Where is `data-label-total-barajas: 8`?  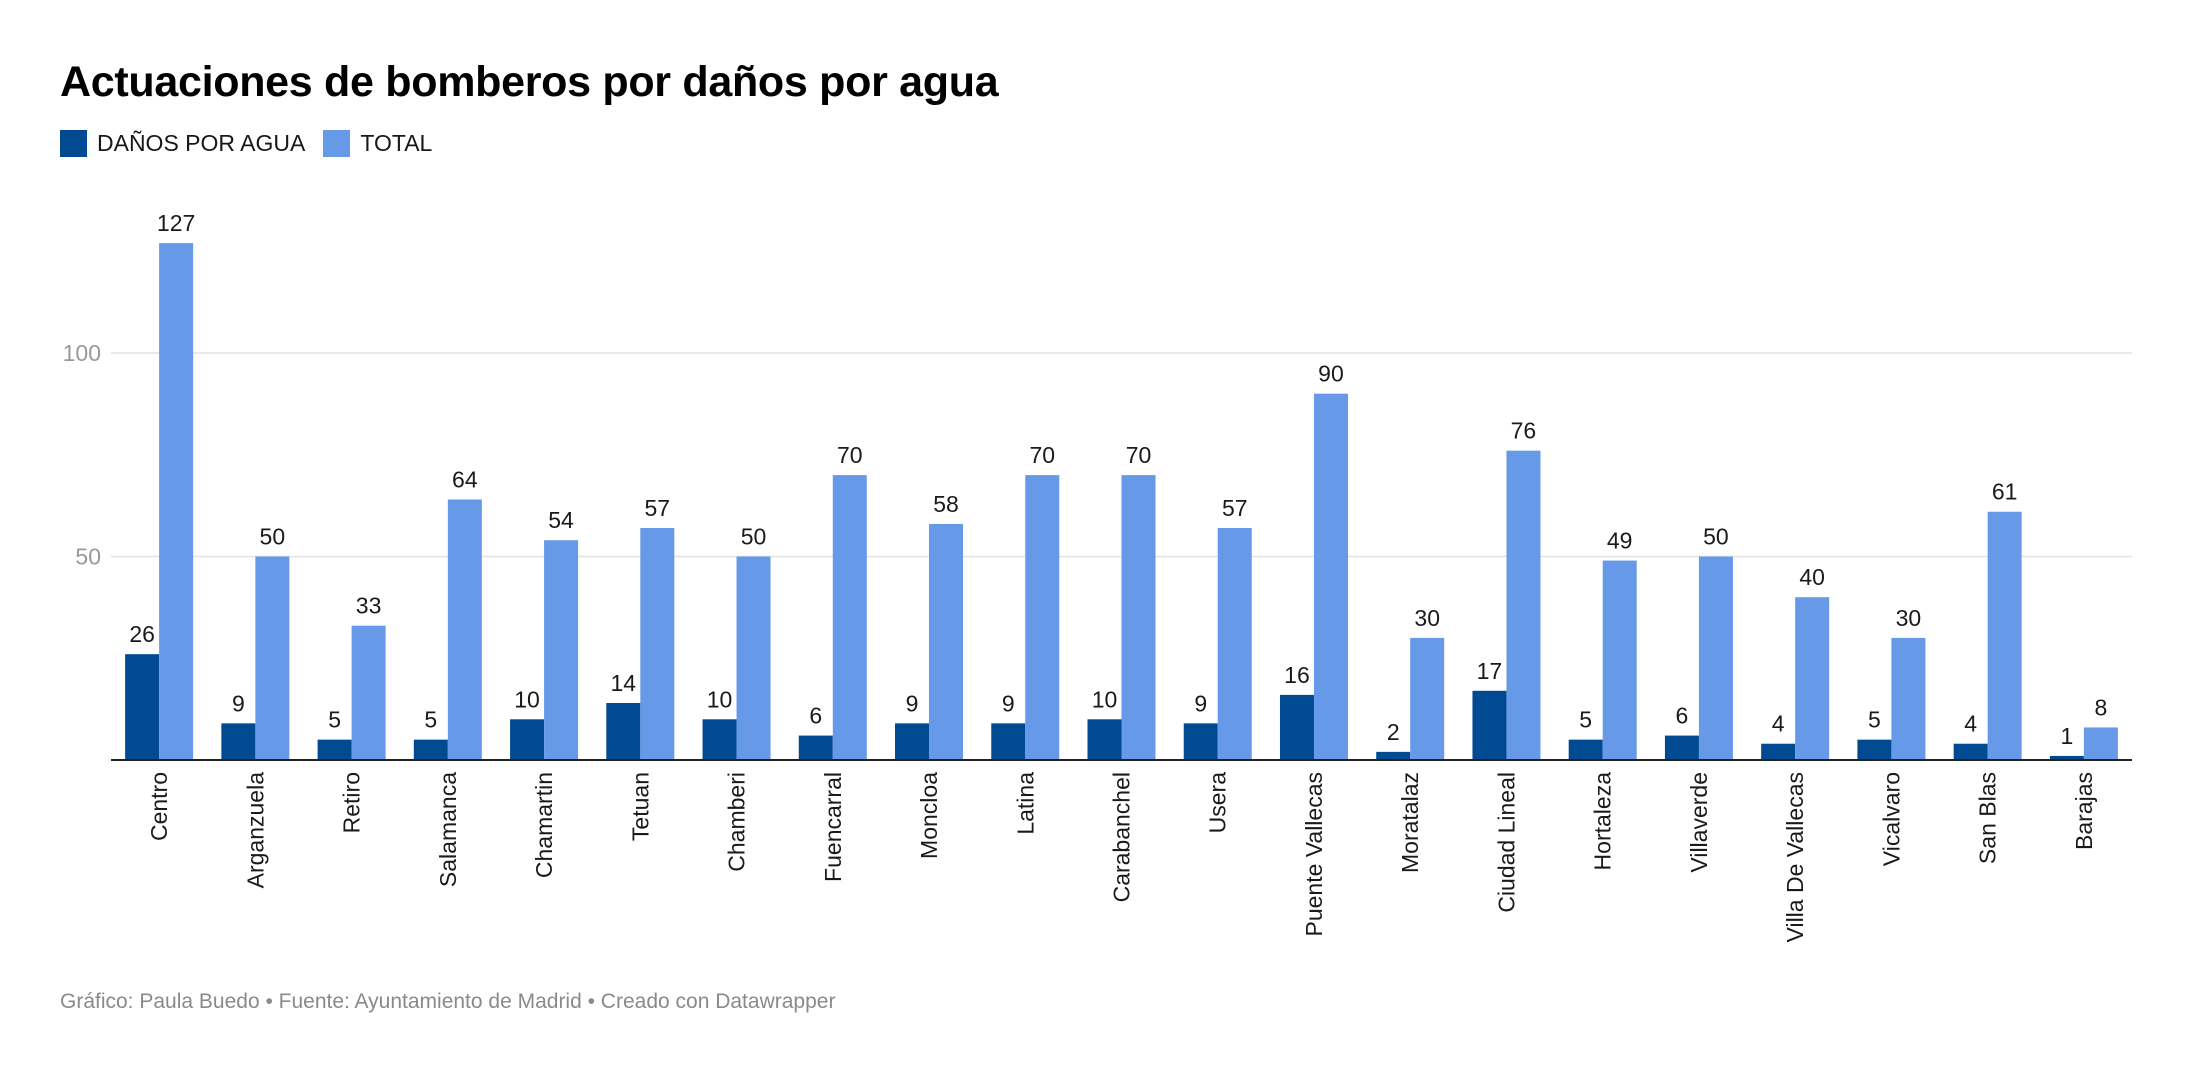
data-label-total-barajas: 8 is located at coordinates (2100, 707).